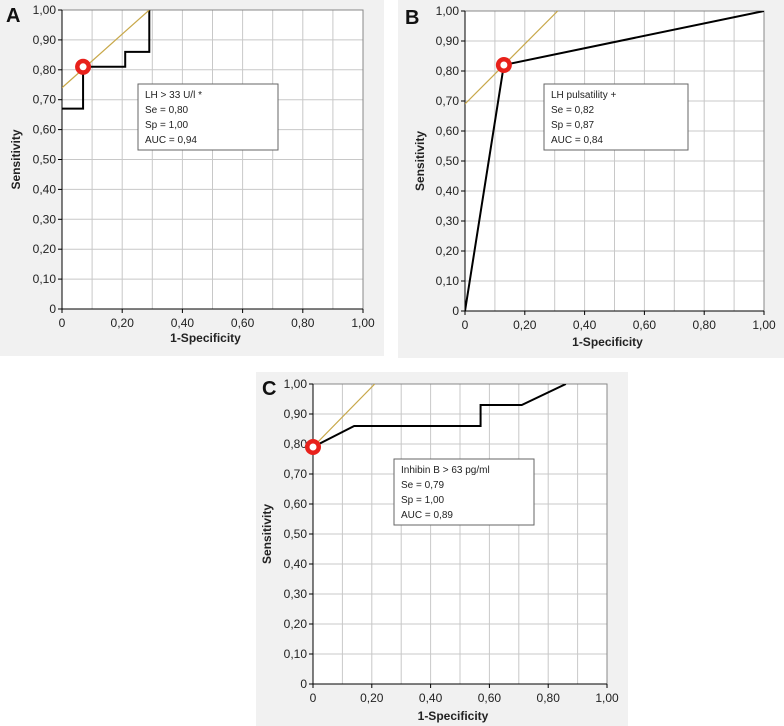 This screenshot has width=784, height=726. Describe the element at coordinates (171, 140) in the screenshot. I see `annotation-line: AUC = 0,94` at that location.